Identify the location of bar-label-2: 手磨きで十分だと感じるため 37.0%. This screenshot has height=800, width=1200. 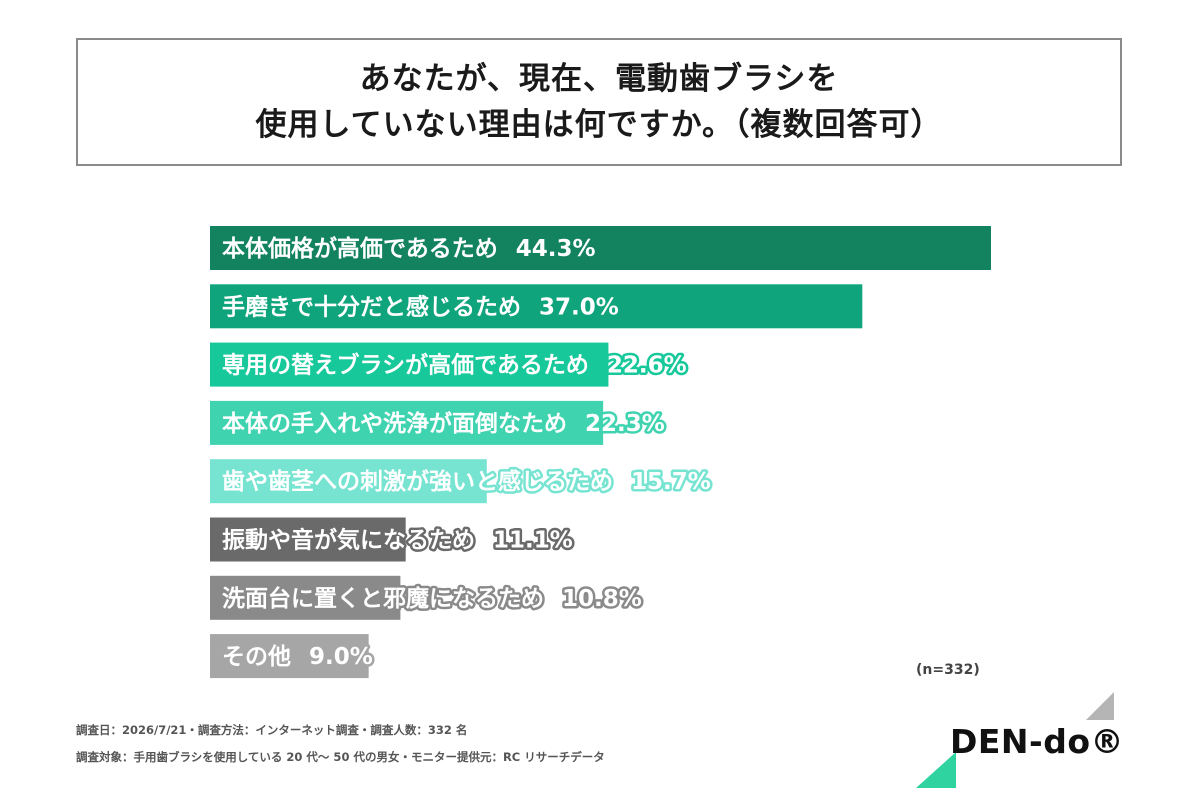
(420, 306).